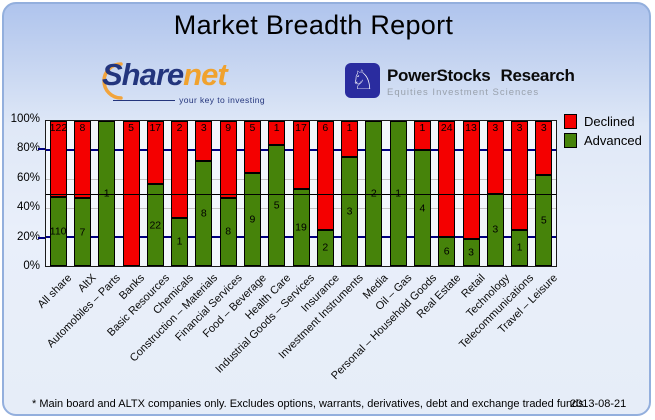 The image size is (655, 420). I want to click on chess-knight-icon: ♘, so click(362, 80).